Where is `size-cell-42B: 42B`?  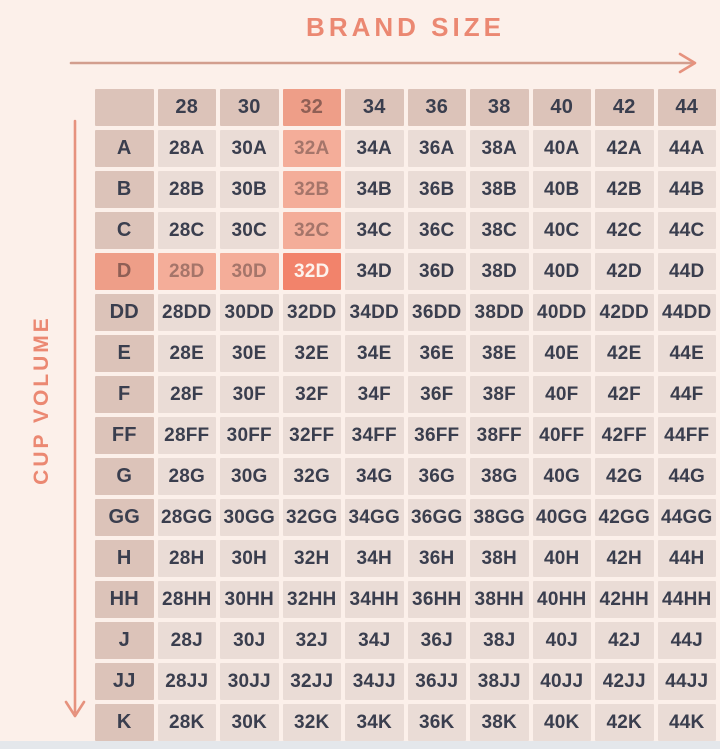 size-cell-42B: 42B is located at coordinates (624, 189).